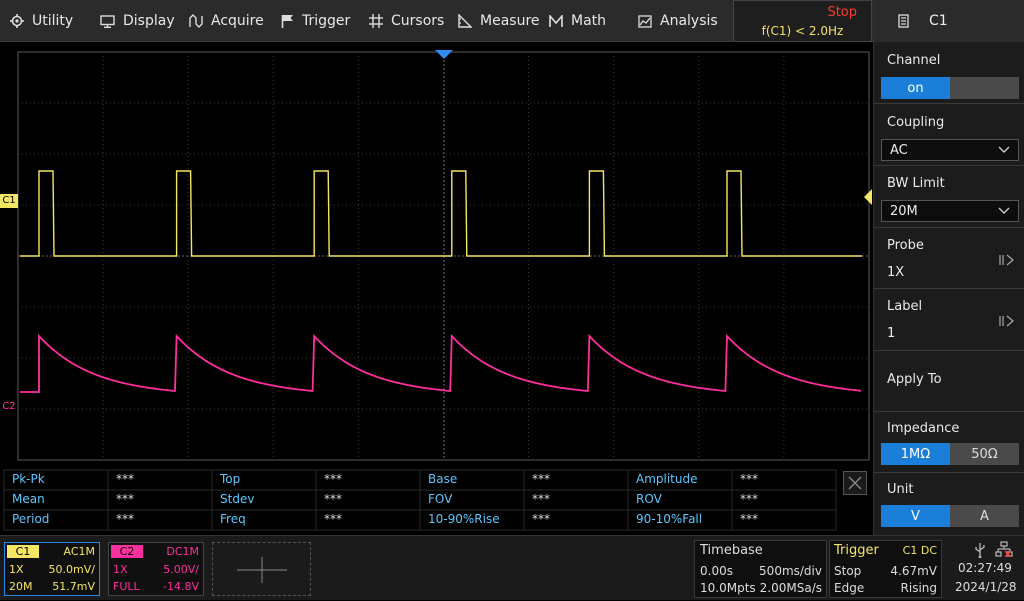  What do you see at coordinates (915, 516) in the screenshot?
I see `unit-volt-option: V` at bounding box center [915, 516].